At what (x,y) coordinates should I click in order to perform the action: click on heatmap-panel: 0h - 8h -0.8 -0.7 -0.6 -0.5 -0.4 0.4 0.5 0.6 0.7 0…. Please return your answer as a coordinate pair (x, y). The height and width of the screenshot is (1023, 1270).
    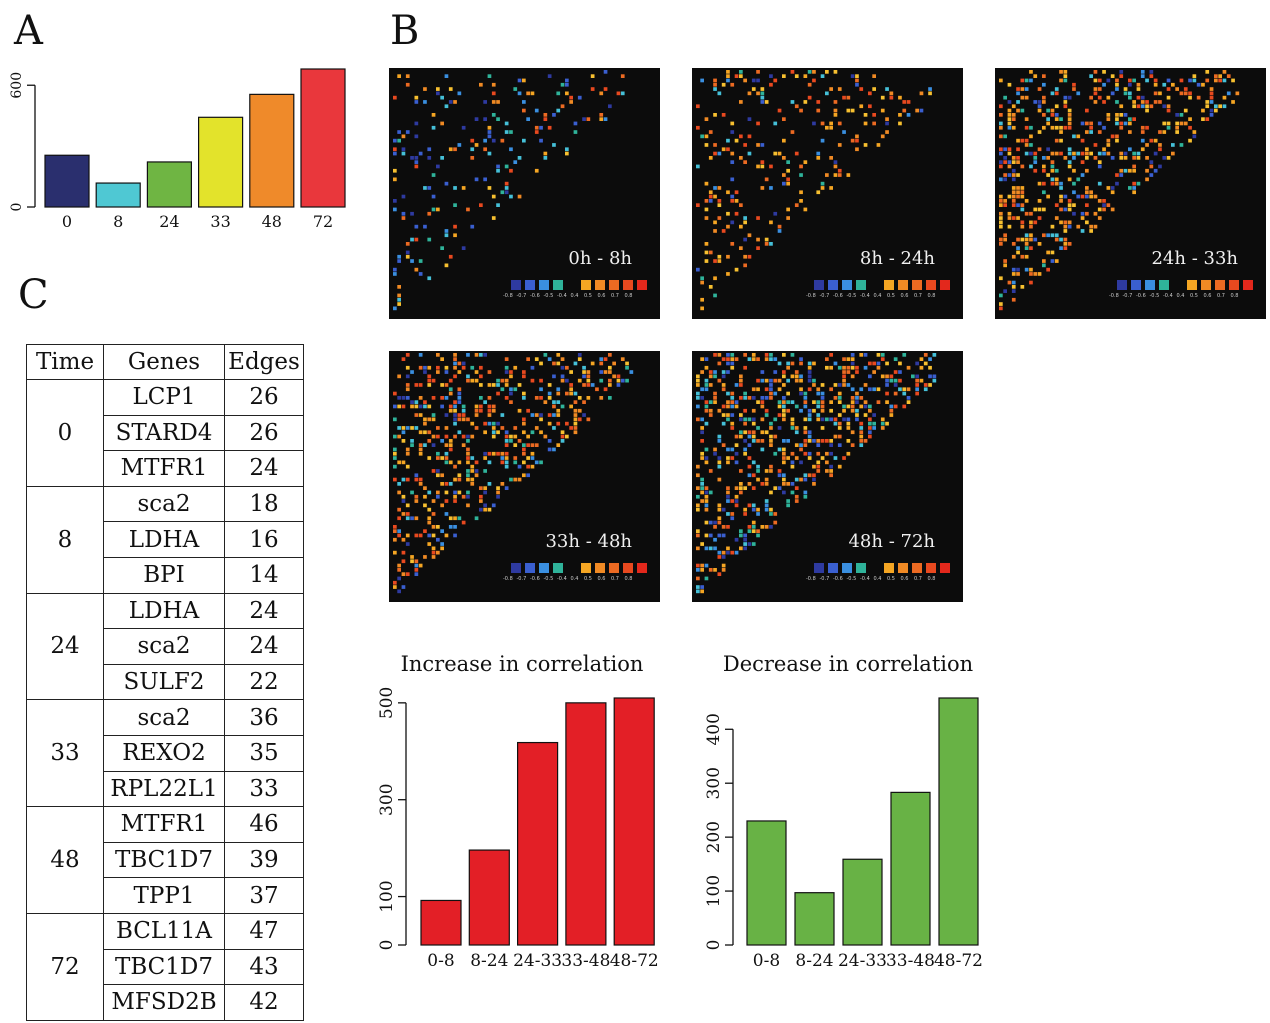
    Looking at the image, I should click on (524, 193).